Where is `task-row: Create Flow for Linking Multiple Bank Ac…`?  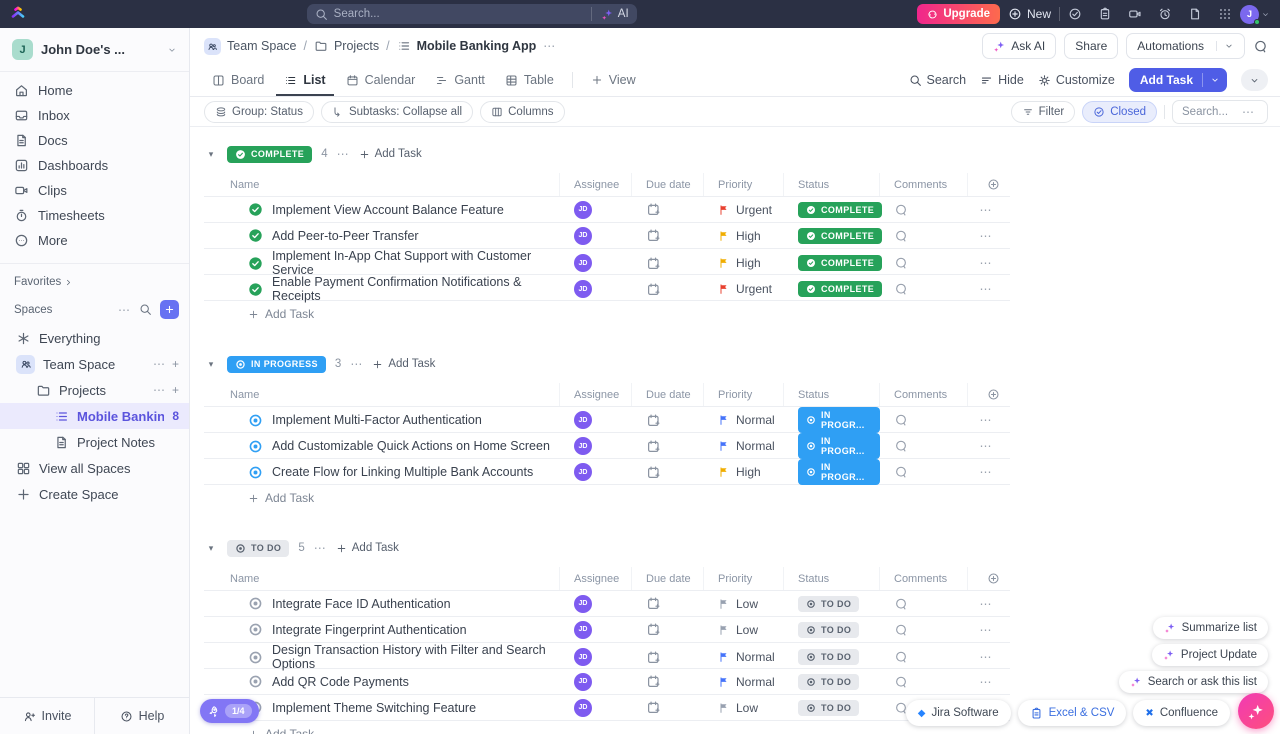
task-row: Create Flow for Linking Multiple Bank Ac… is located at coordinates (607, 472).